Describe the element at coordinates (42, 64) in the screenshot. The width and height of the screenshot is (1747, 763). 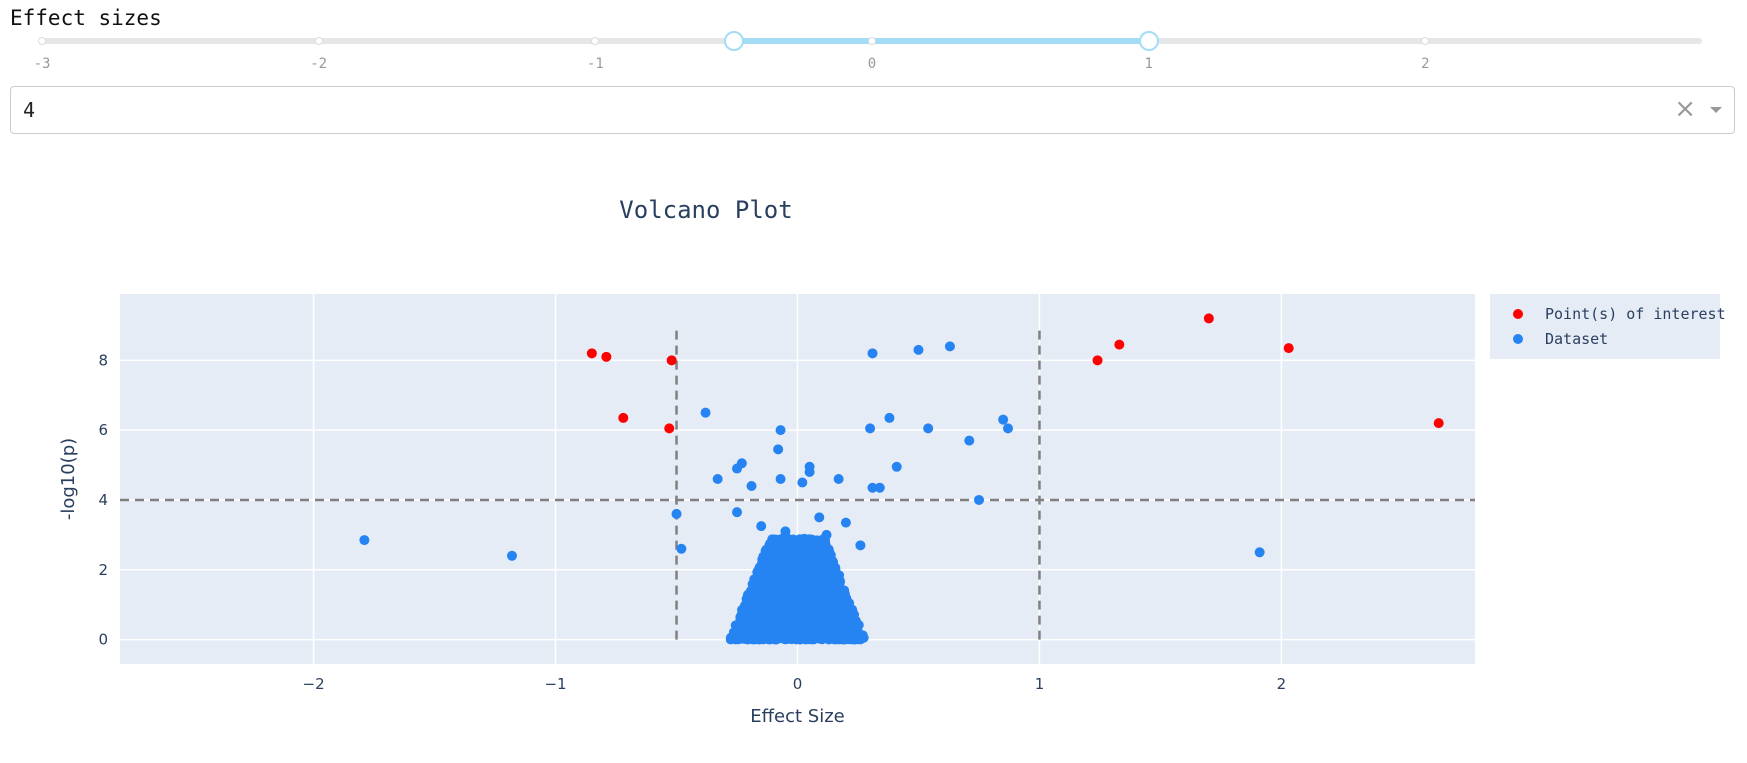
I see `slider-mark-label: -3` at that location.